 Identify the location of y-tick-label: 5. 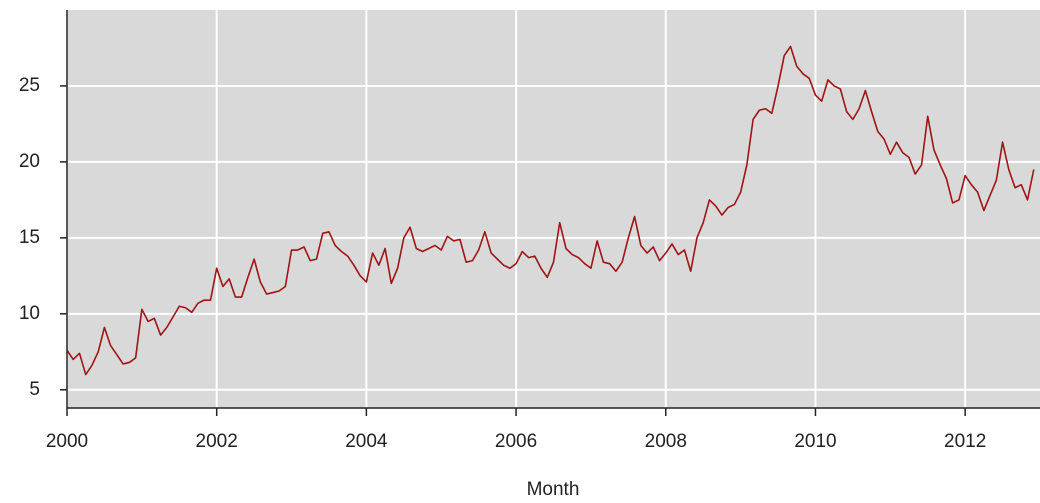
(34, 389).